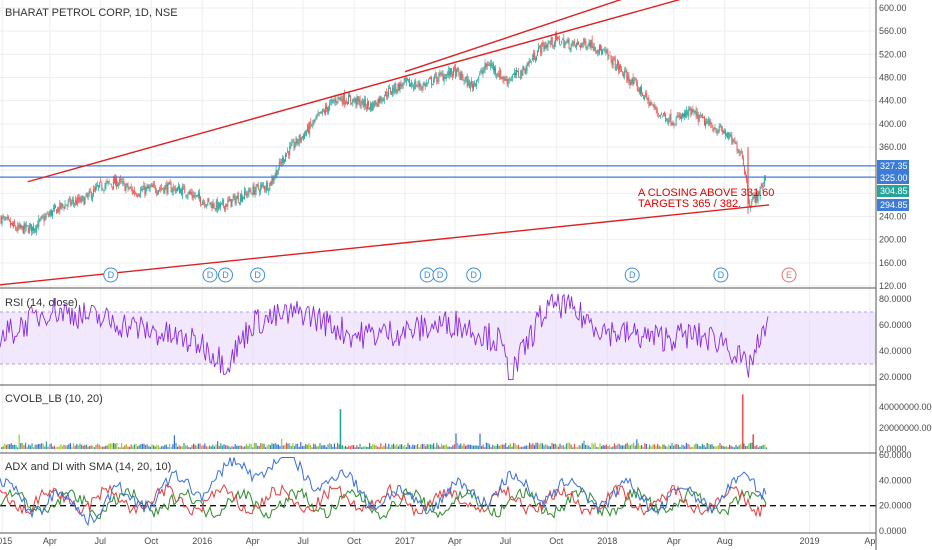 The width and height of the screenshot is (932, 550). Describe the element at coordinates (6, 541) in the screenshot. I see `time-tick-label: 2015` at that location.